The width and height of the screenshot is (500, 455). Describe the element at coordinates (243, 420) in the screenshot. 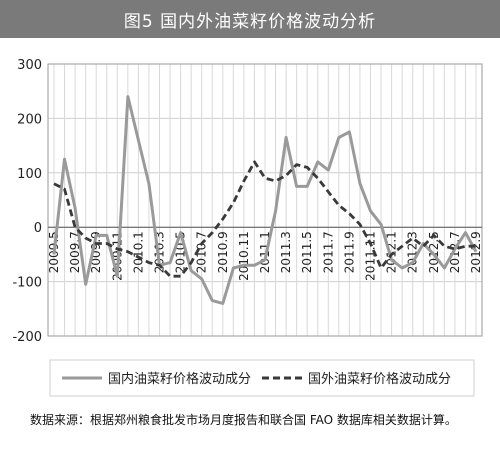

I see `source-caption-text: 数据来源：根据郑州粮食批发市场月度报告和联合国 FAO 数据库相关数据计算。` at that location.